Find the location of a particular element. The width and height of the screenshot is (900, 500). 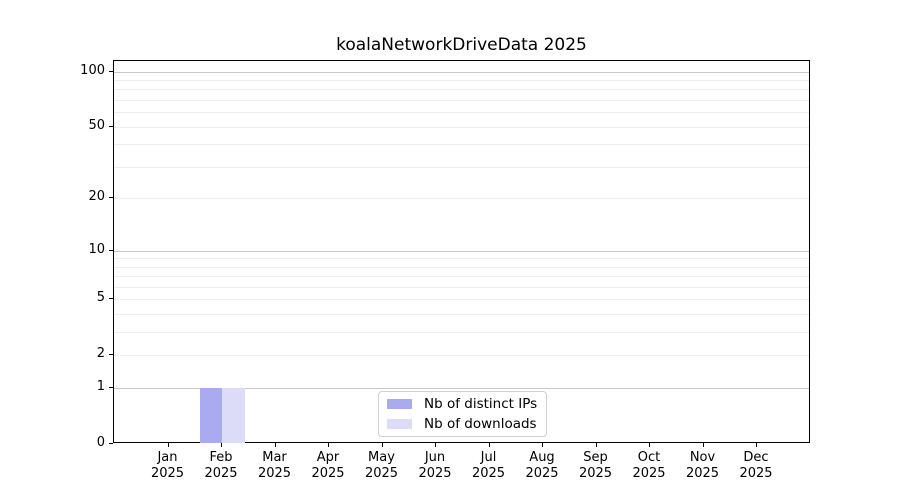

chart-title: koalaNetworkDriveData 2025 is located at coordinates (461, 45).